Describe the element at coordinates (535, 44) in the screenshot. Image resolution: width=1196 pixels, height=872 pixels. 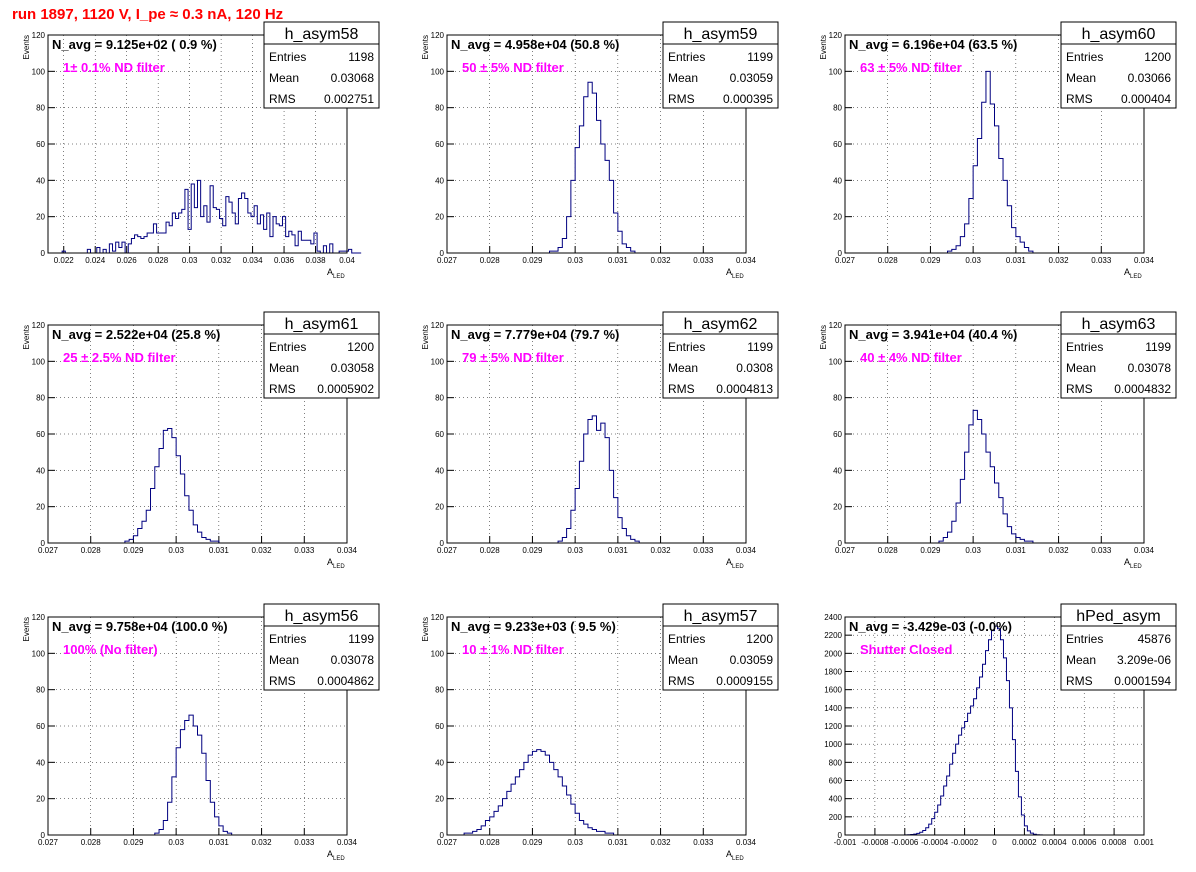
I see `navg-text: N_avg = 4.958e+04 (50.8 %)` at that location.